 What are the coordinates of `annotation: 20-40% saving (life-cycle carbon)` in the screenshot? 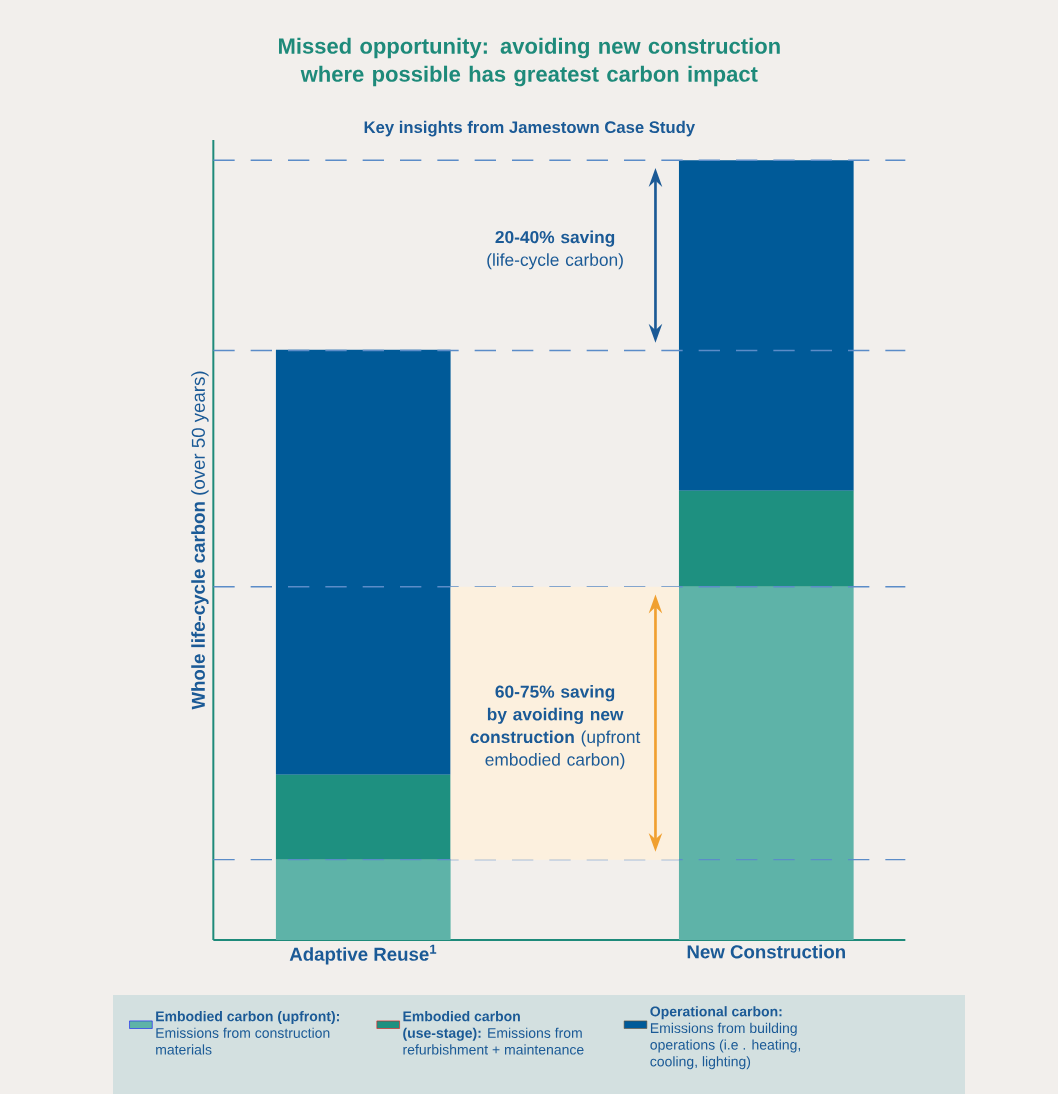 It's located at (555, 250).